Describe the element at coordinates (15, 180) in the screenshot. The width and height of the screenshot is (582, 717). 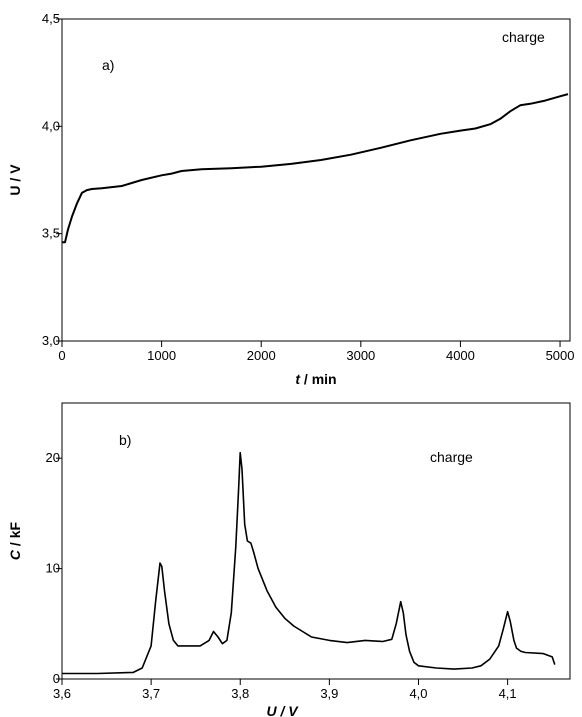
I see `panel-a-y-axis-title: U / V` at that location.